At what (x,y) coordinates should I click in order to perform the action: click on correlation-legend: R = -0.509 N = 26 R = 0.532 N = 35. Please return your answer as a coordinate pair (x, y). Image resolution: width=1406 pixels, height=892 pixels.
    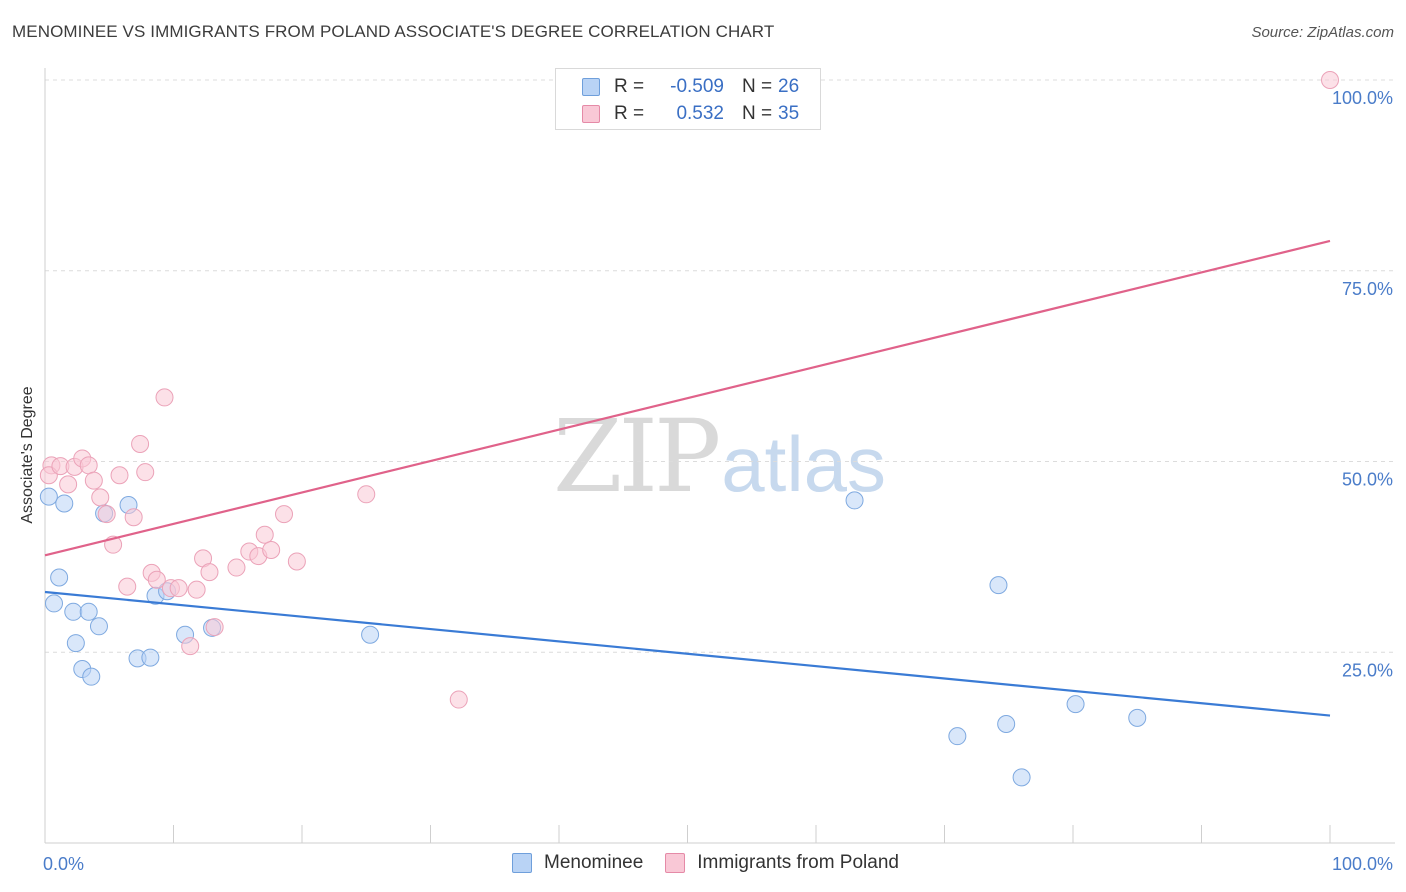
    Looking at the image, I should click on (688, 99).